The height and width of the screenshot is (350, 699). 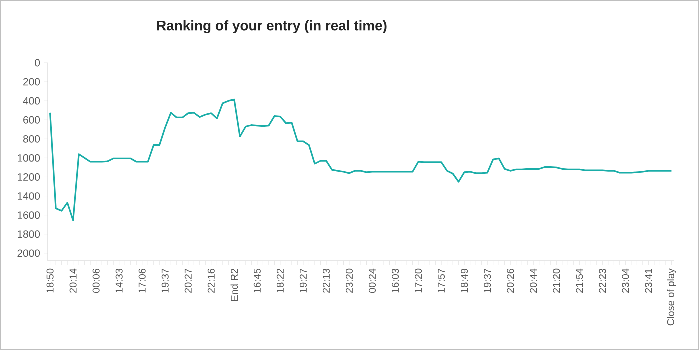 I want to click on x-tick-label: 20:26, so click(x=510, y=280).